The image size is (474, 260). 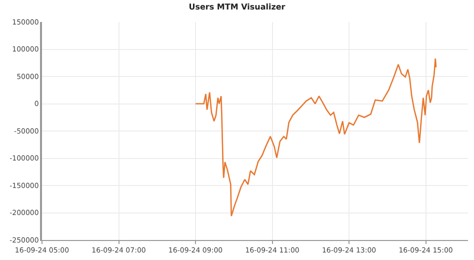 What do you see at coordinates (237, 7) in the screenshot?
I see `chart-title: Users MTM Visualizer` at bounding box center [237, 7].